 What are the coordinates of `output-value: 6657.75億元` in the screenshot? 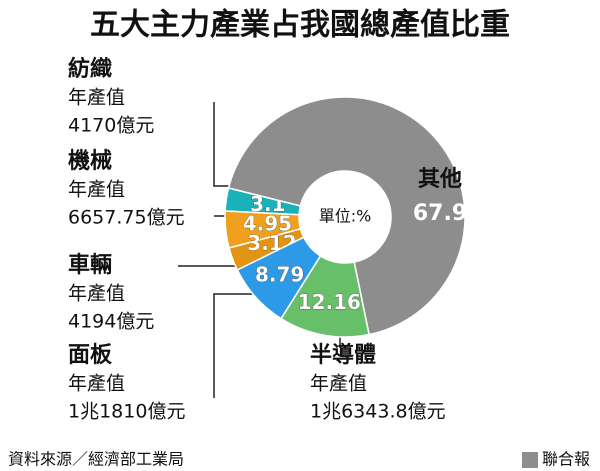 It's located at (126, 218).